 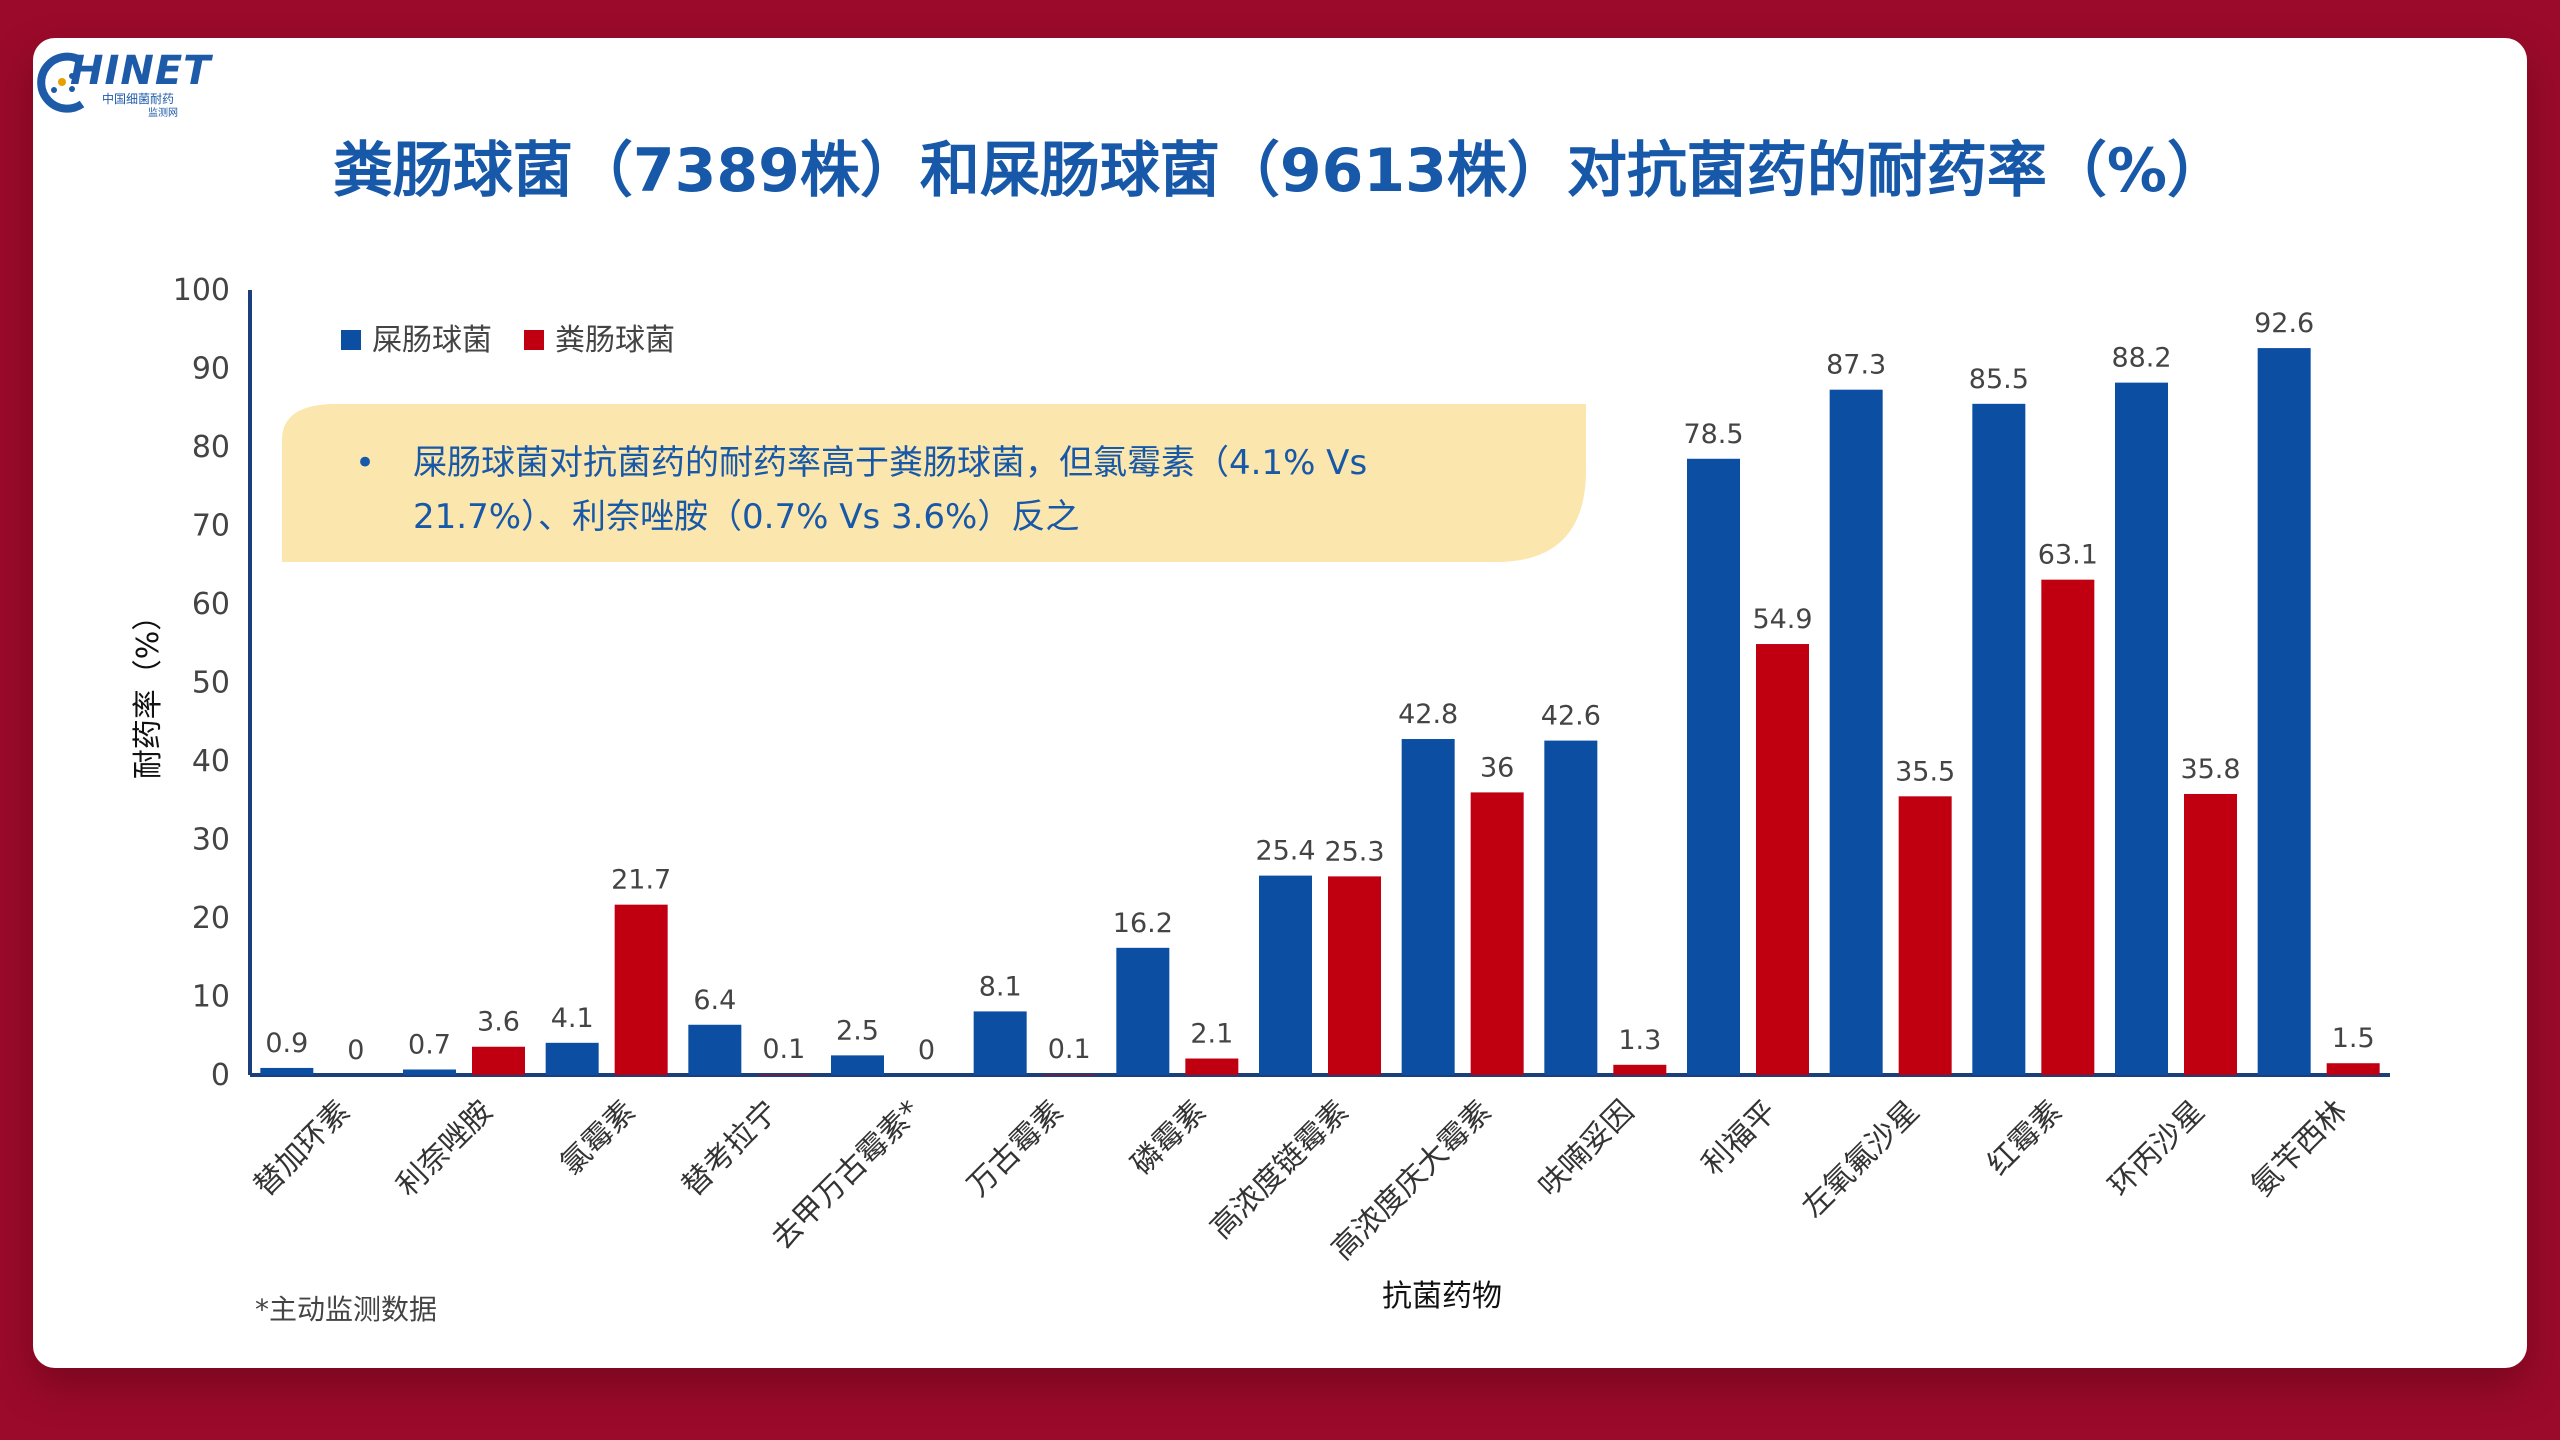 What do you see at coordinates (211, 683) in the screenshot?
I see `y-tick-label-5: 50` at bounding box center [211, 683].